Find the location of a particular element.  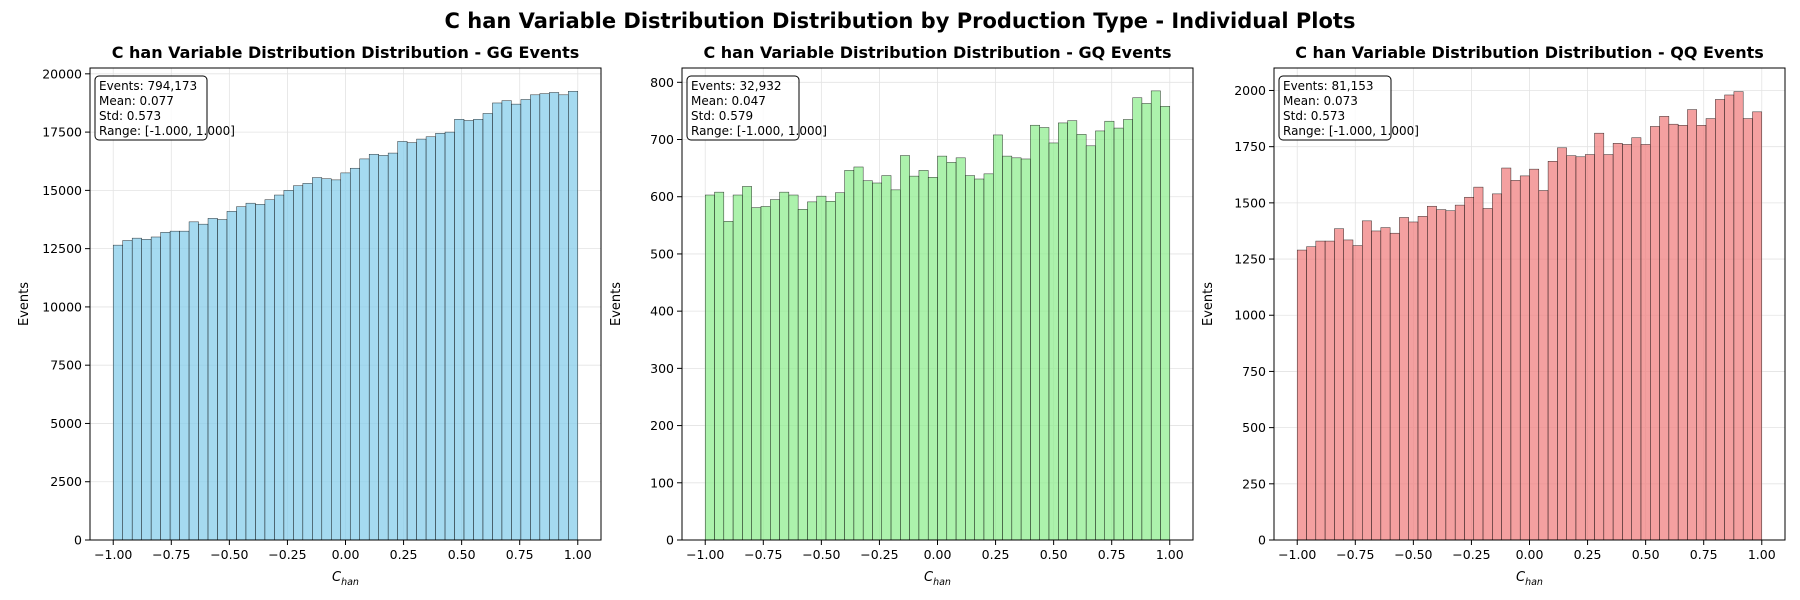

stats-line: Std: 0.579 is located at coordinates (722, 116).